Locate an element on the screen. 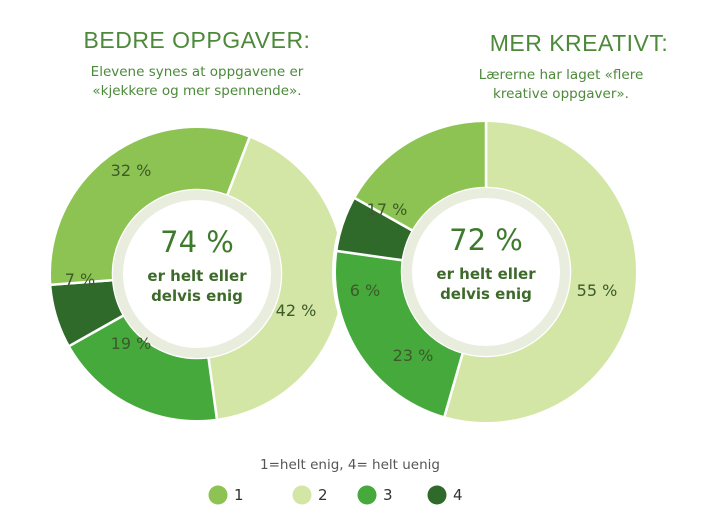  chart-1-center-text-line-1: er helt eller is located at coordinates (197, 276).